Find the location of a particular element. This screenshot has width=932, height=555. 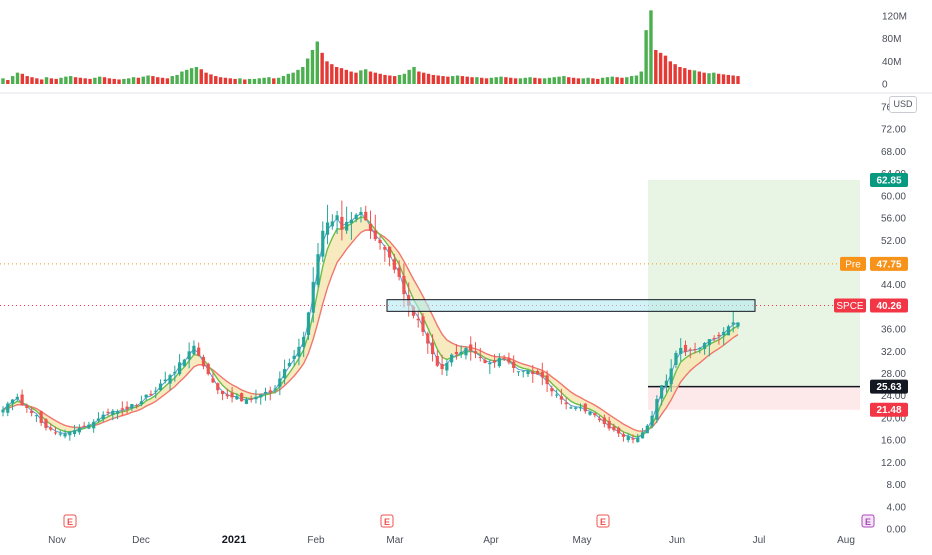

profit-zone is located at coordinates (754, 283).